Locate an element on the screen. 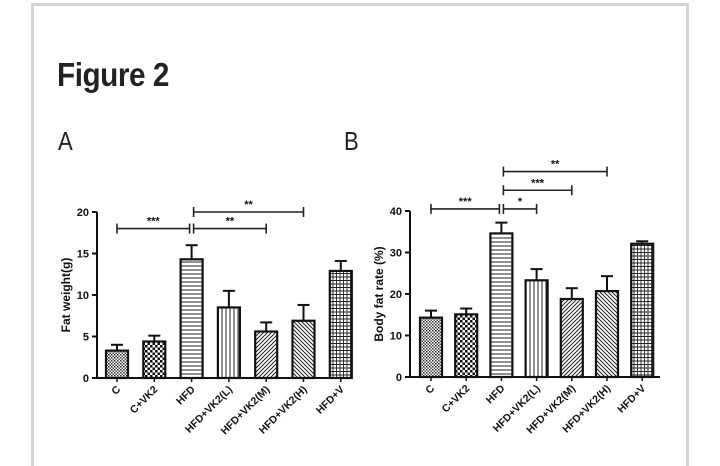 This screenshot has width=720, height=466. chart-a-y-tick-label-0: 0 is located at coordinates (86, 379).